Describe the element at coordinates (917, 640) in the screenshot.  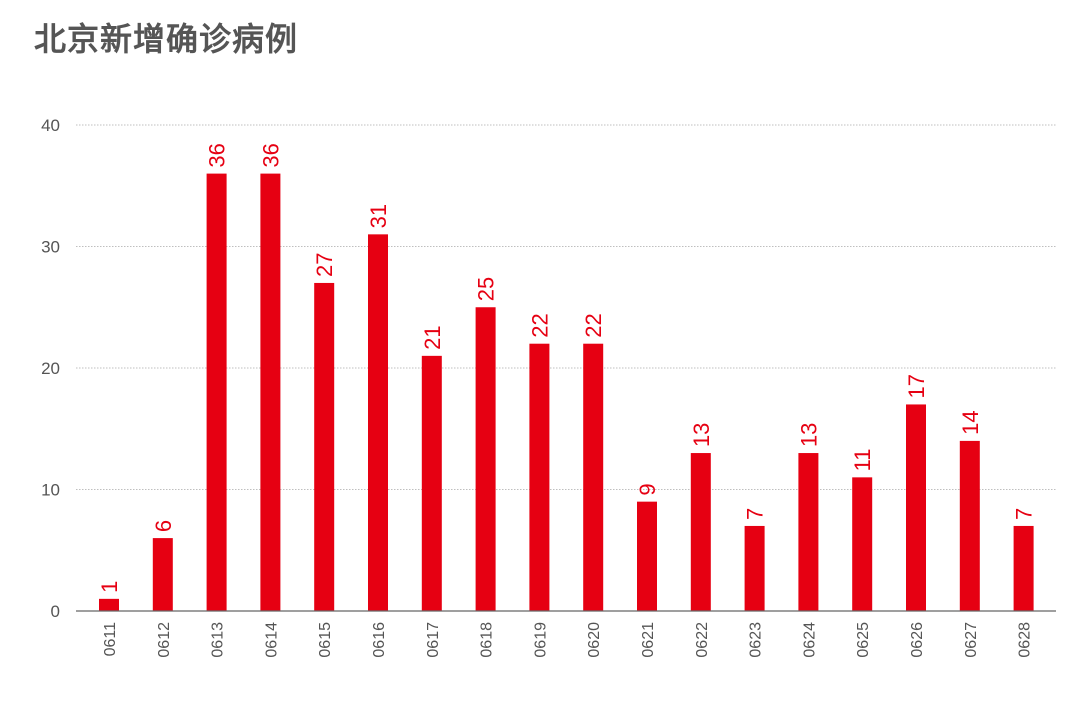
I see `x-tick-label-0626: 0626` at that location.